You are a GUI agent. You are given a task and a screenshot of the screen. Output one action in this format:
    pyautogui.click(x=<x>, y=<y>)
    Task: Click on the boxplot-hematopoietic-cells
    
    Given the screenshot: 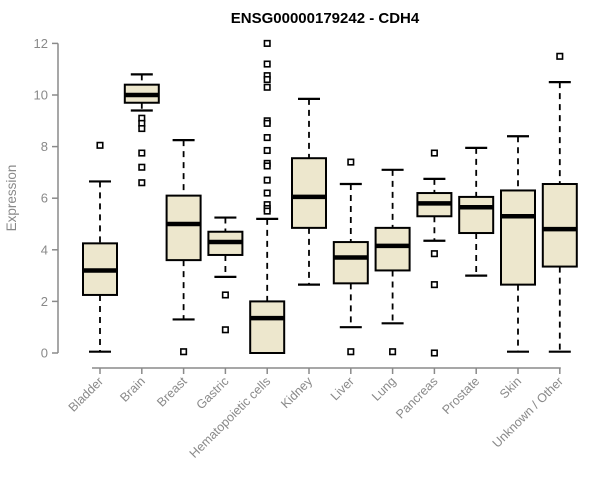 What is the action you would take?
    pyautogui.click(x=267, y=196)
    